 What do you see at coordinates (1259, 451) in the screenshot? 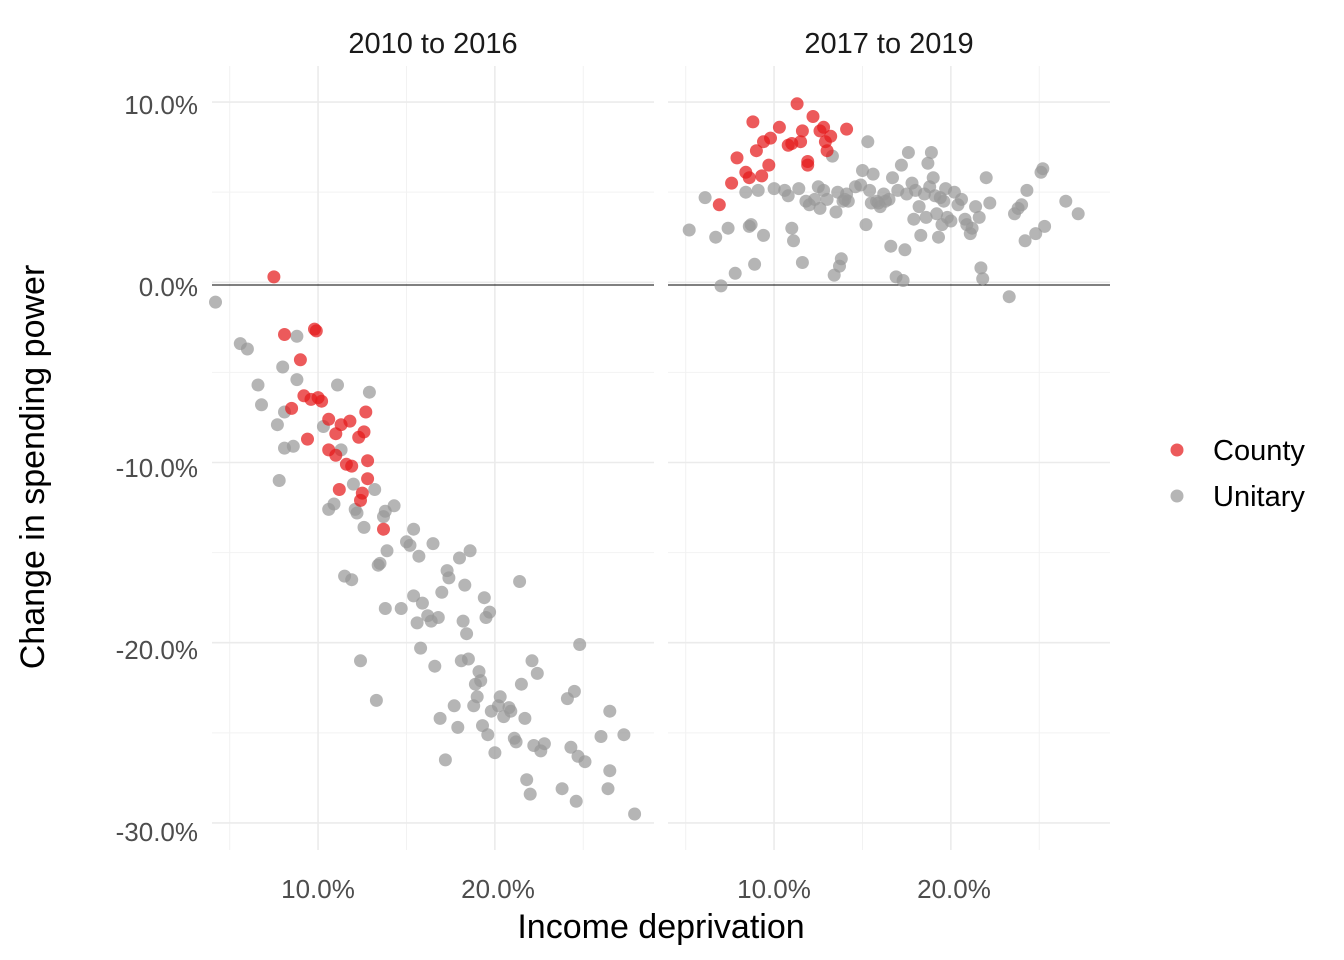
I see `legend-label-county: County` at bounding box center [1259, 451].